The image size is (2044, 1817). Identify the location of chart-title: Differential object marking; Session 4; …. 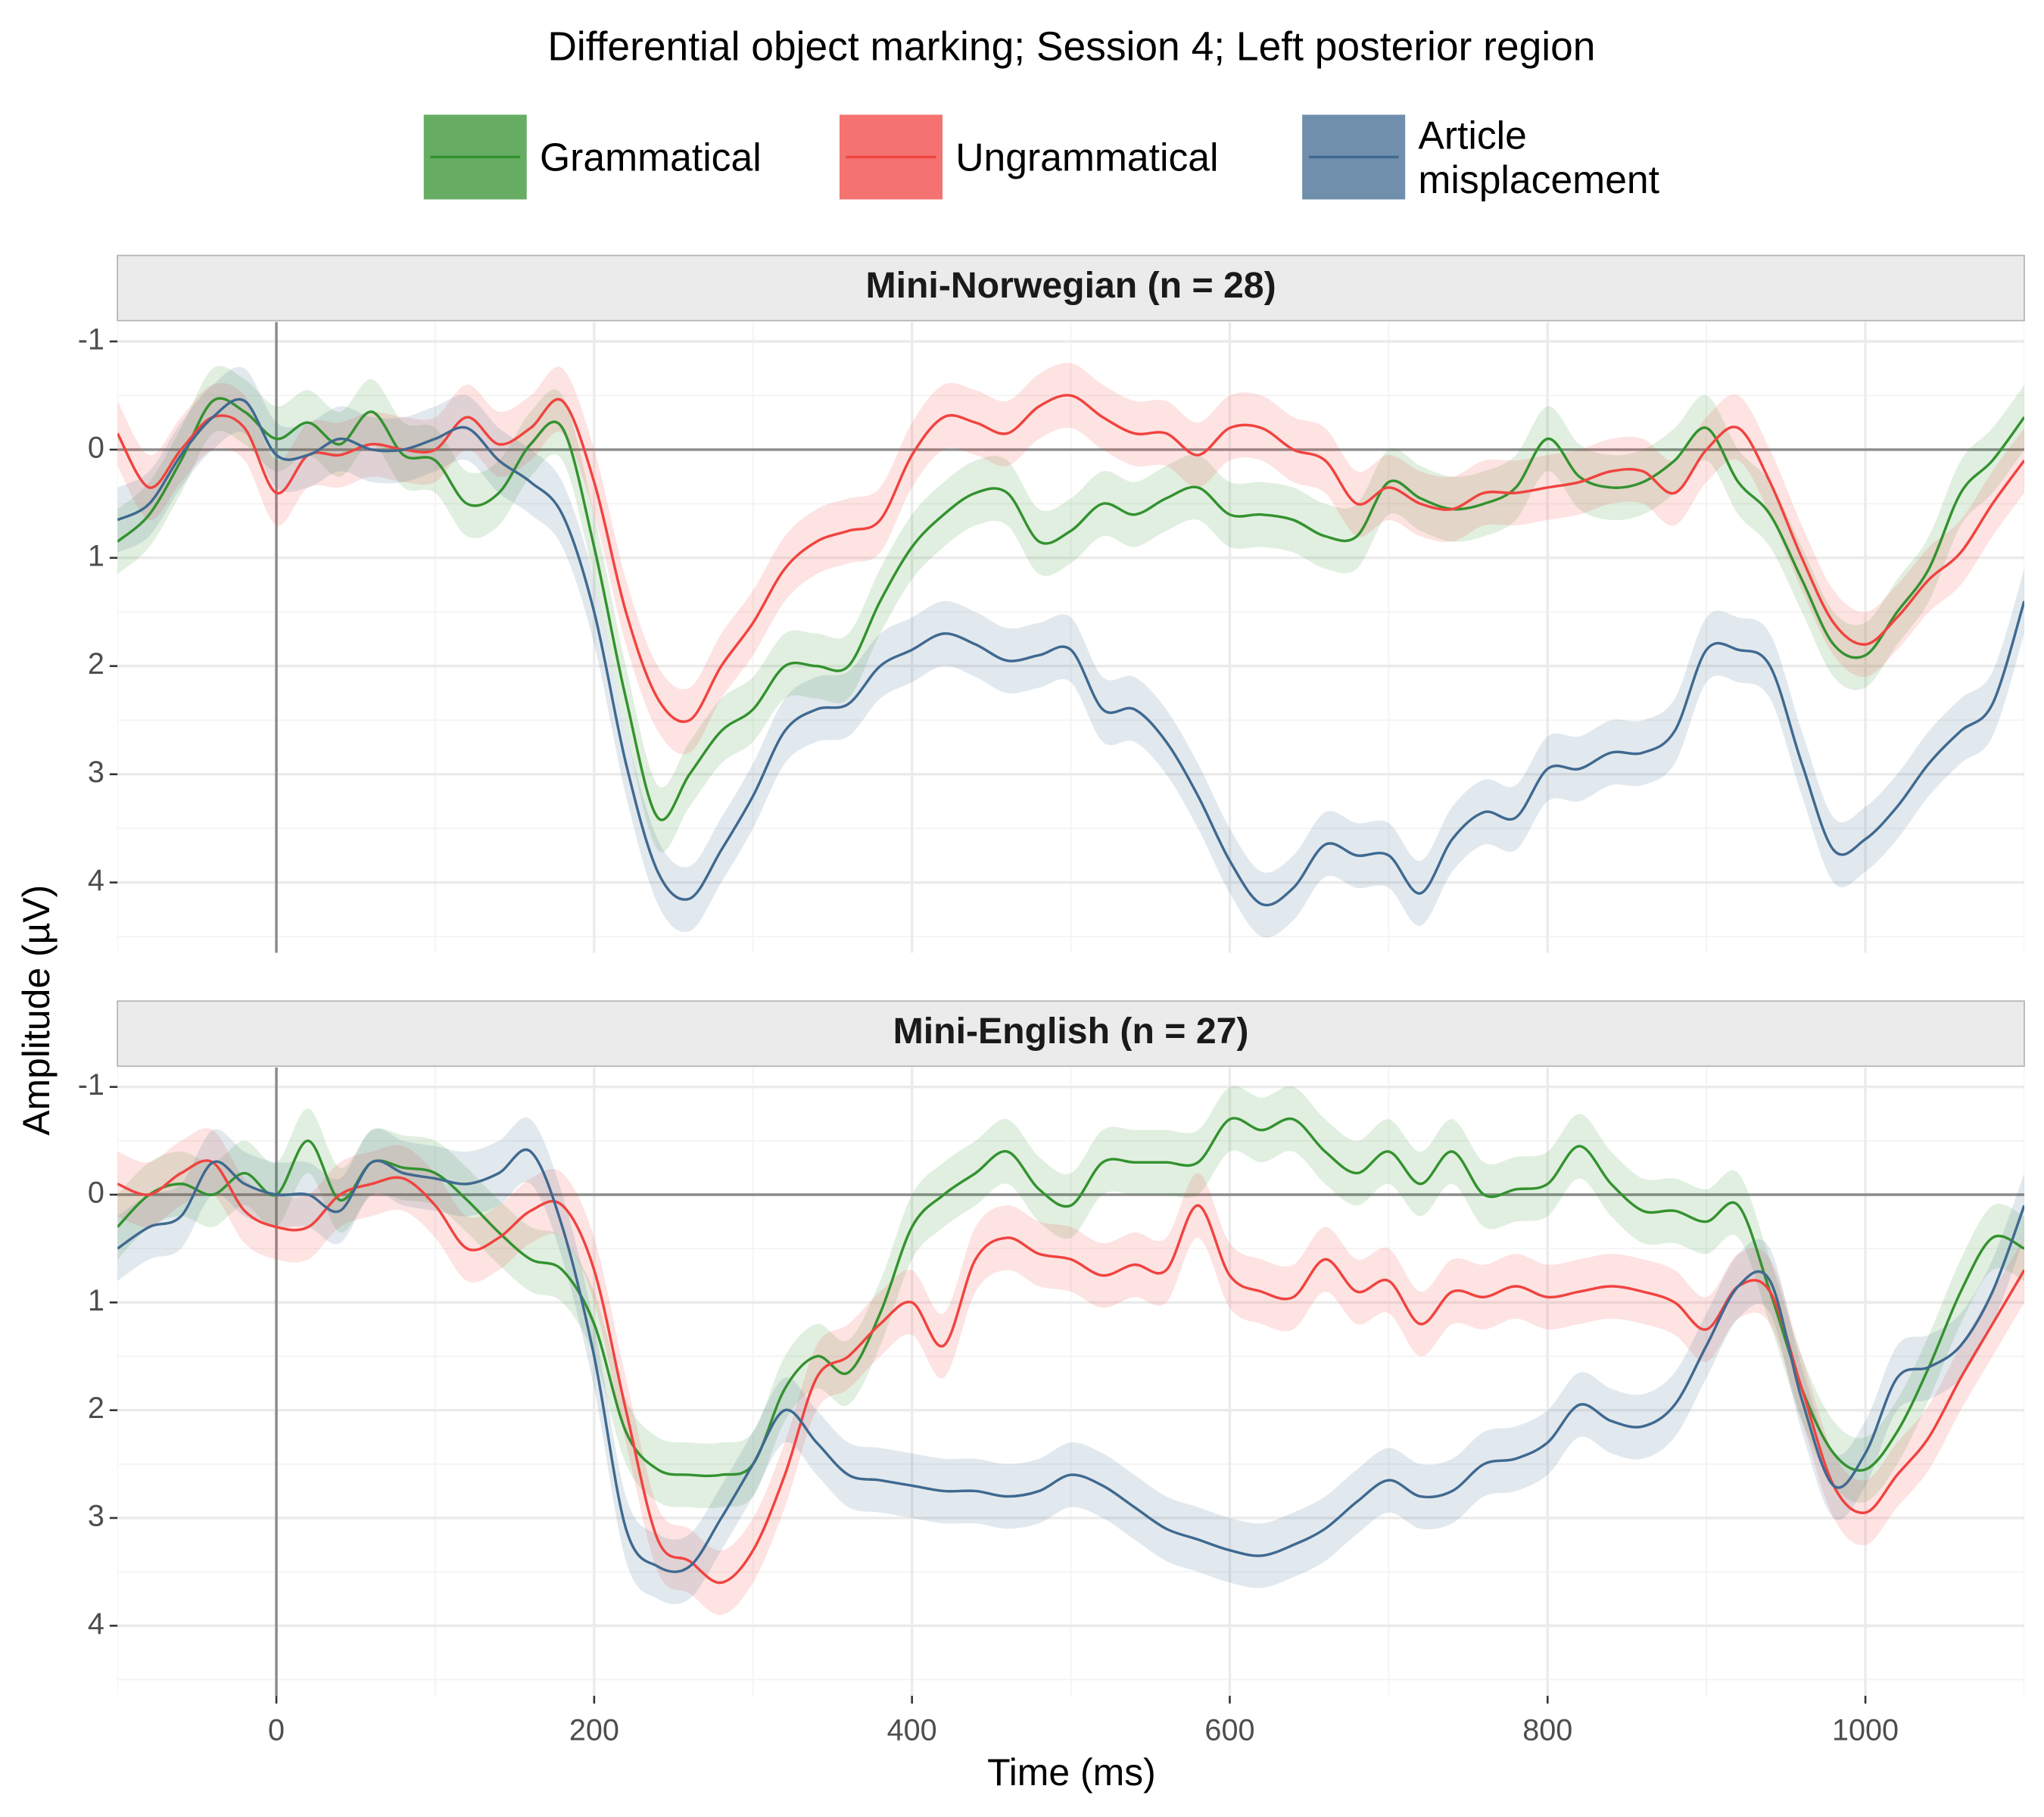
(1071, 47).